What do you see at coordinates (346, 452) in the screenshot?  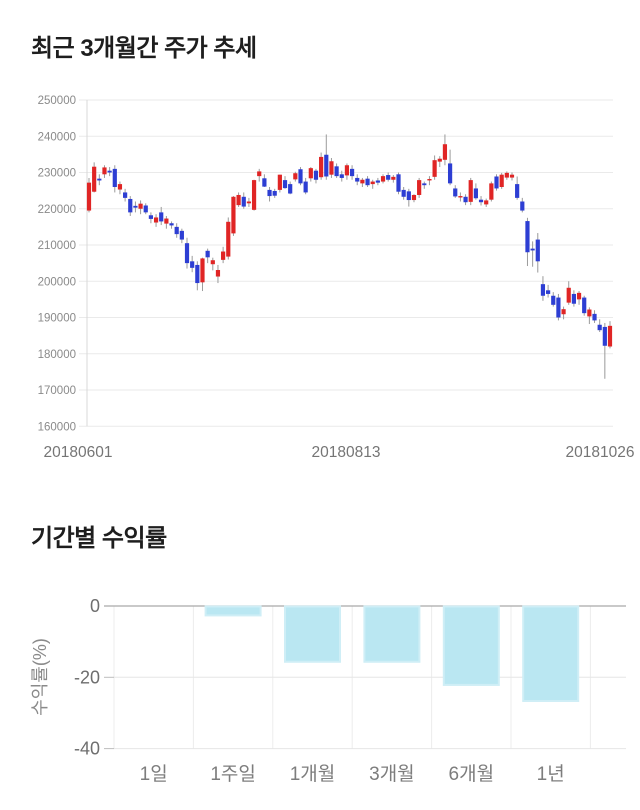 I see `x-tick-label: 20180813` at bounding box center [346, 452].